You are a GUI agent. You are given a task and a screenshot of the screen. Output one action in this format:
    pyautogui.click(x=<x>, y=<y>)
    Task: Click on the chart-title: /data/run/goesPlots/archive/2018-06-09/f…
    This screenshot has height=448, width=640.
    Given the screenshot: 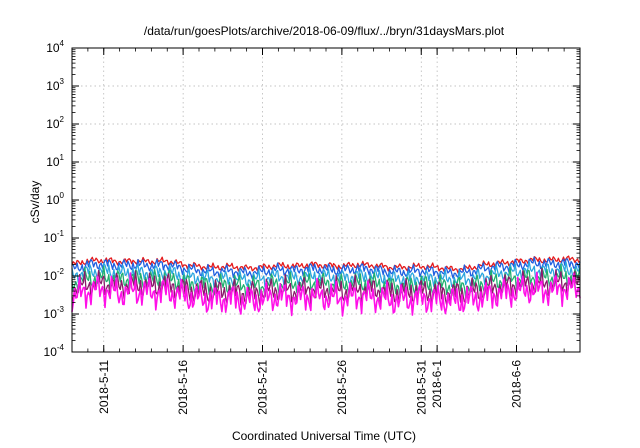 What is the action you would take?
    pyautogui.click(x=324, y=31)
    